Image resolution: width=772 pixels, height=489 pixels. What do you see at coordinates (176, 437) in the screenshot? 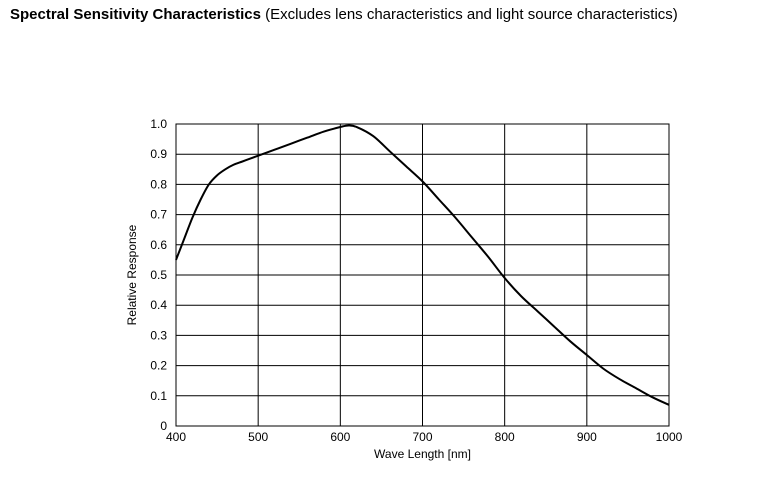
I see `x-tick-label: 400` at bounding box center [176, 437].